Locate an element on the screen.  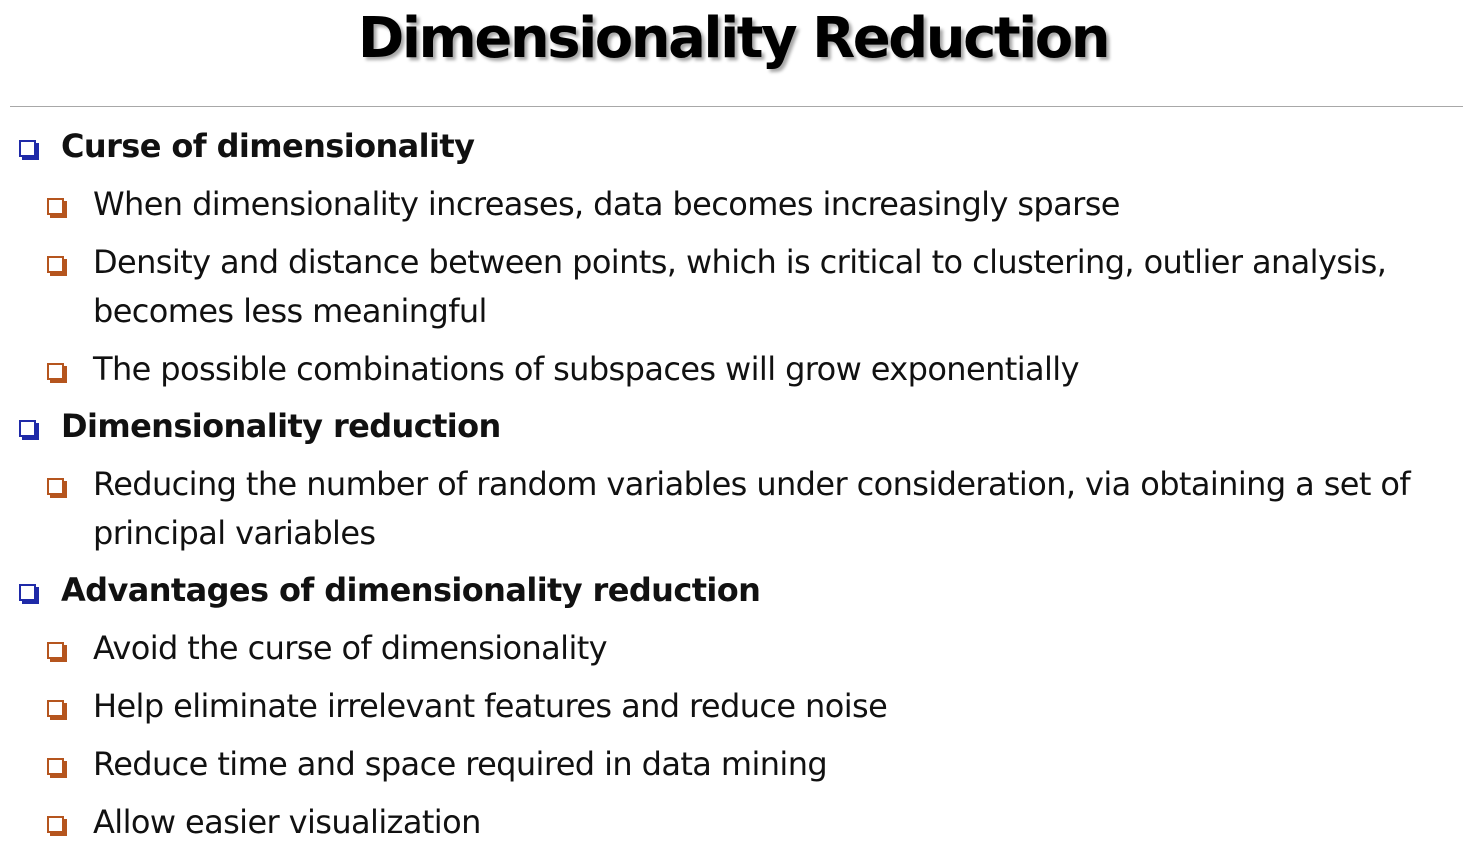
list-item: Avoid the curse of dimensionality is located at coordinates (745, 648).